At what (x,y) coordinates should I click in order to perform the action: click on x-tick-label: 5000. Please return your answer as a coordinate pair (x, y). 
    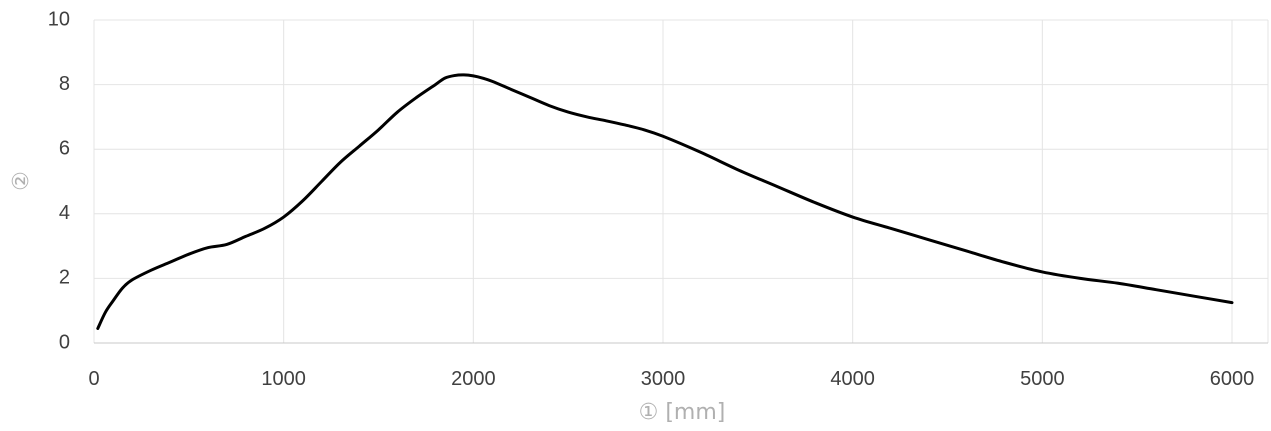
    Looking at the image, I should click on (1042, 379).